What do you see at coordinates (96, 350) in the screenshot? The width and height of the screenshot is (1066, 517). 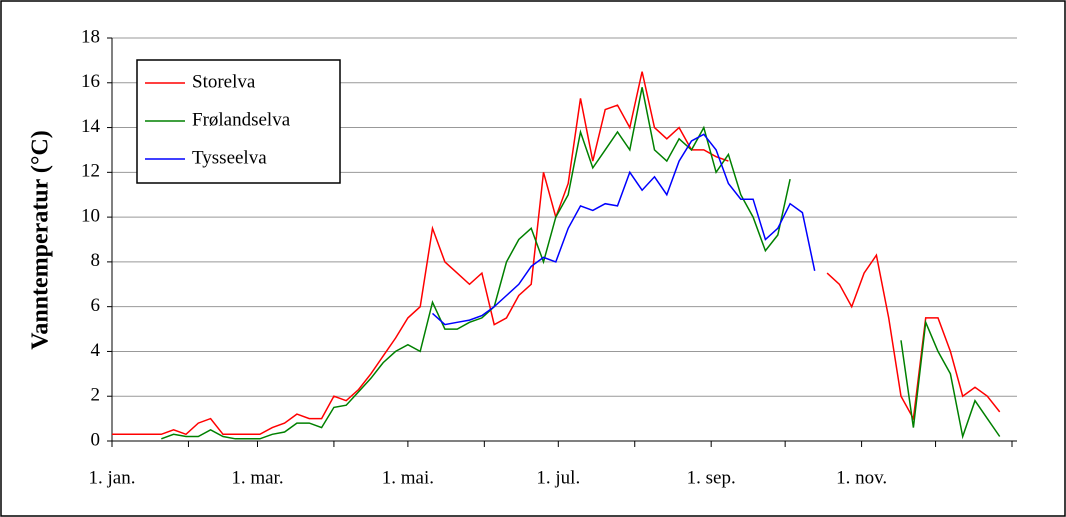 I see `y-tick-label: 4` at bounding box center [96, 350].